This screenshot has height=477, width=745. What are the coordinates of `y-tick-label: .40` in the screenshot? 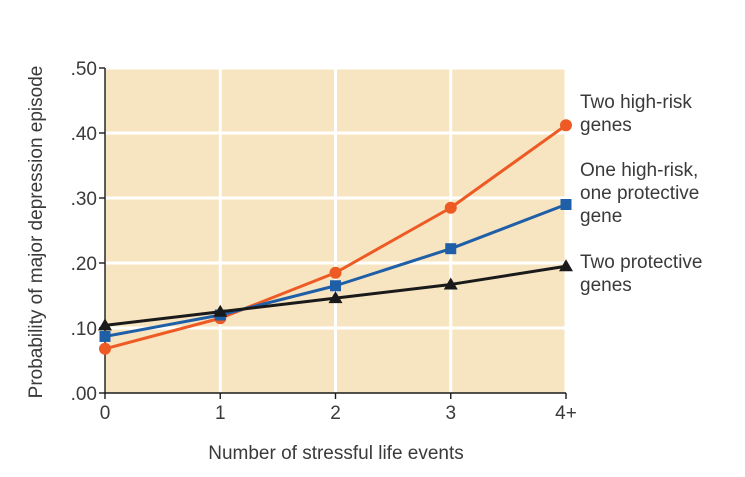 It's located at (84, 134).